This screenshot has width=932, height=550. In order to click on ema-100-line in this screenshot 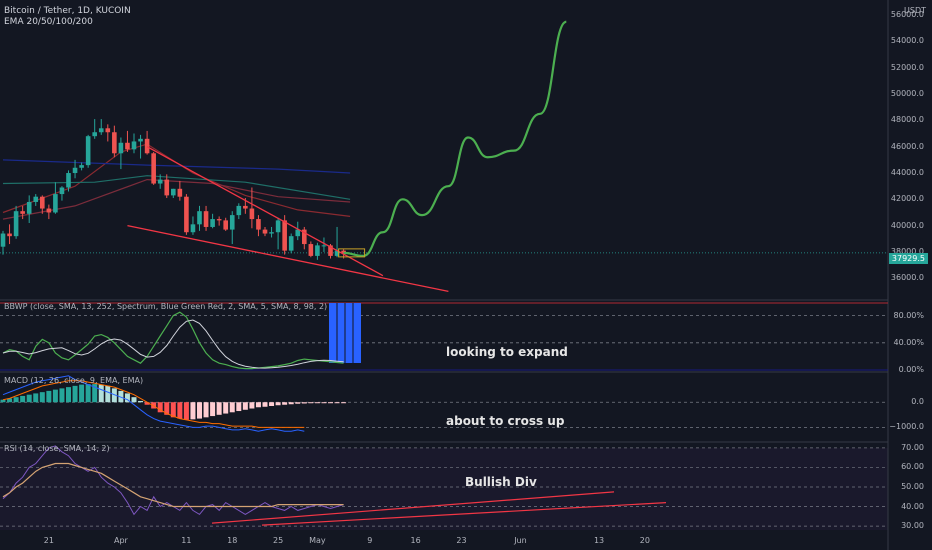, I will do `click(176, 187)`.